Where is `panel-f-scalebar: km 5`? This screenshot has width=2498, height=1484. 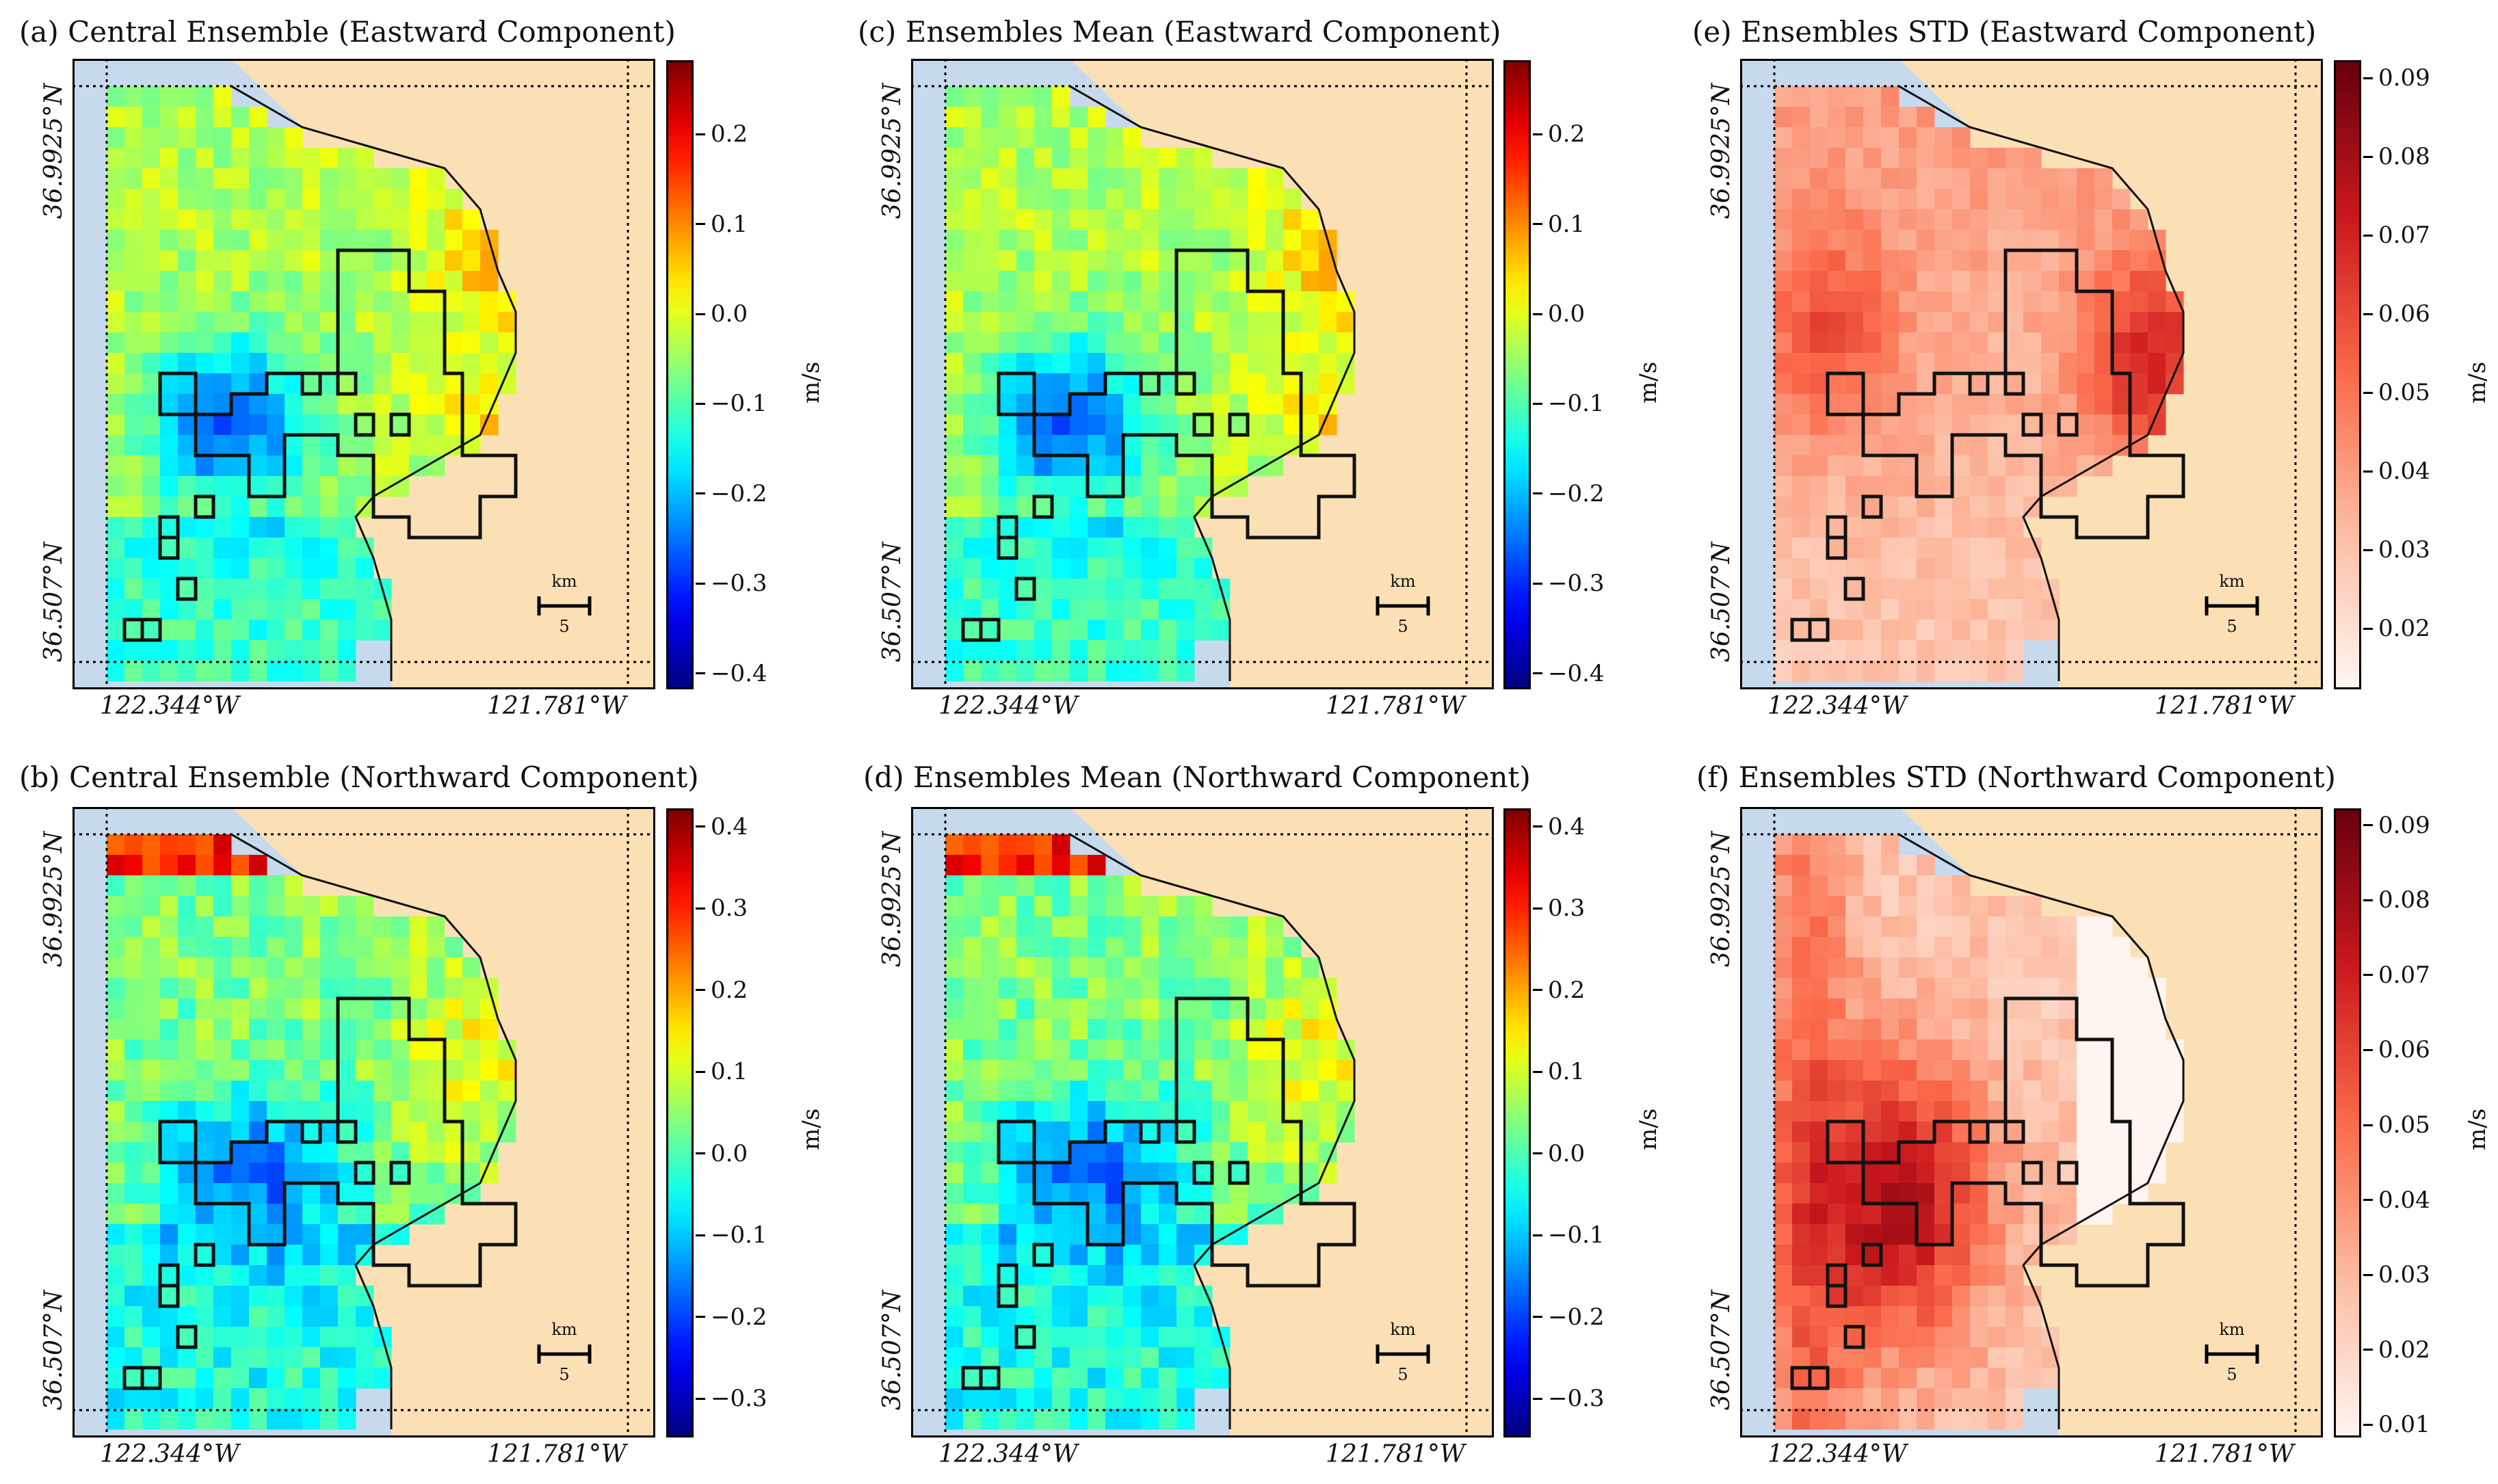
panel-f-scalebar: km 5 is located at coordinates (2232, 1354).